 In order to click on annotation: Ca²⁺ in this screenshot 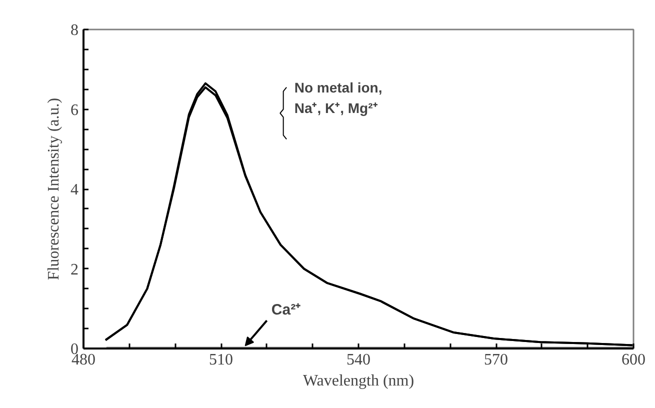, I will do `click(286, 310)`.